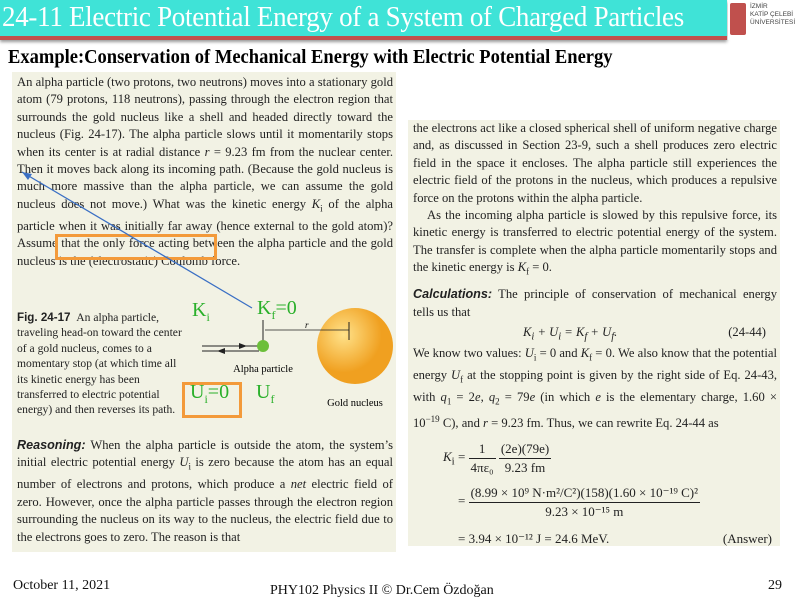  What do you see at coordinates (747, 539) in the screenshot?
I see `answer-label: (Answer)` at bounding box center [747, 539].